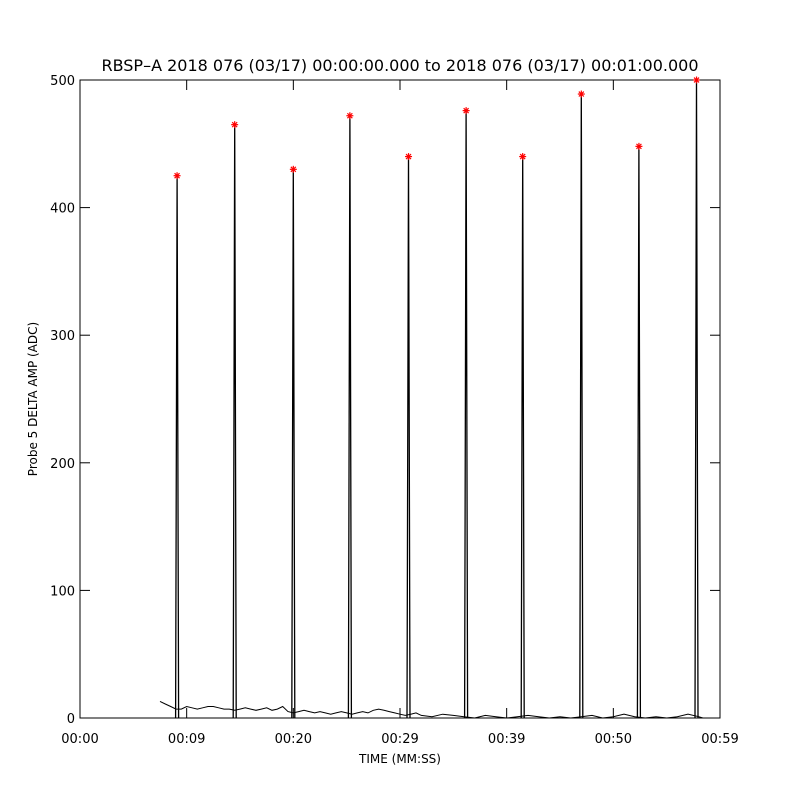 The image size is (800, 800). What do you see at coordinates (62, 81) in the screenshot?
I see `y-tick-label: 500` at bounding box center [62, 81].